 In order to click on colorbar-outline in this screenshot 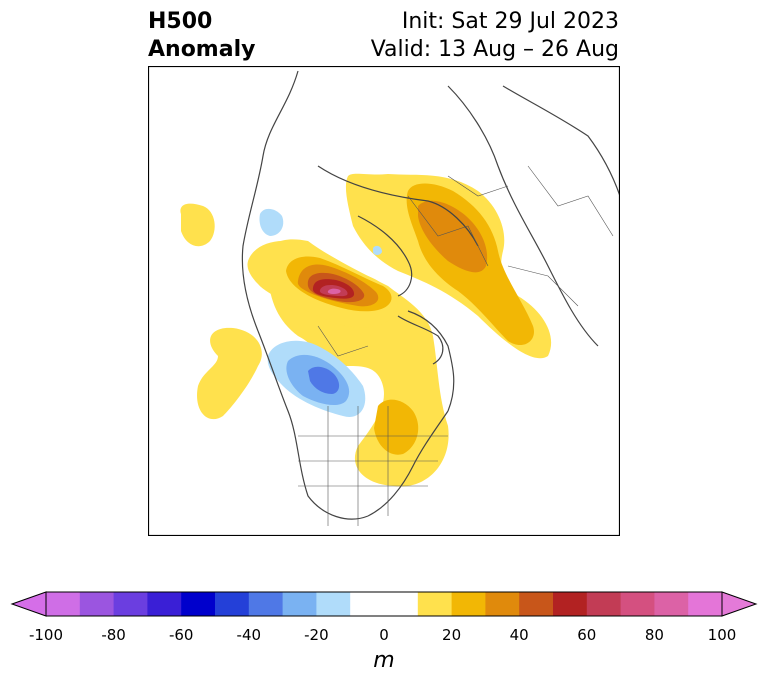, I will do `click(384, 604)`.